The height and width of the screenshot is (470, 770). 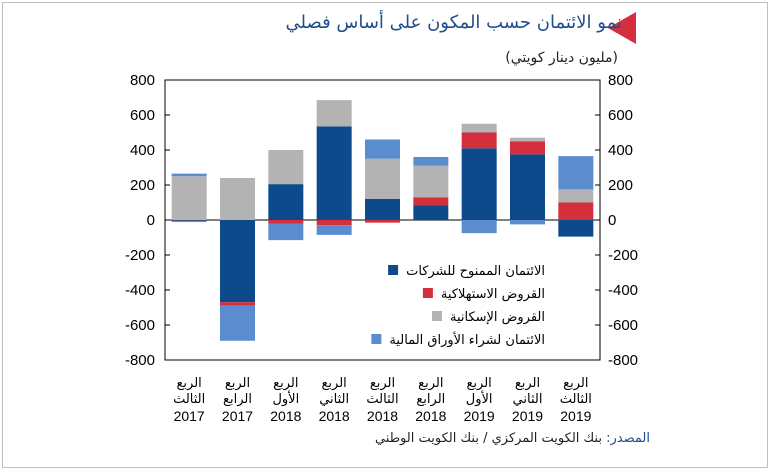 I want to click on chart-title: نمو الائتمان حسب المكون على أساس فصلي, so click(x=454, y=22).